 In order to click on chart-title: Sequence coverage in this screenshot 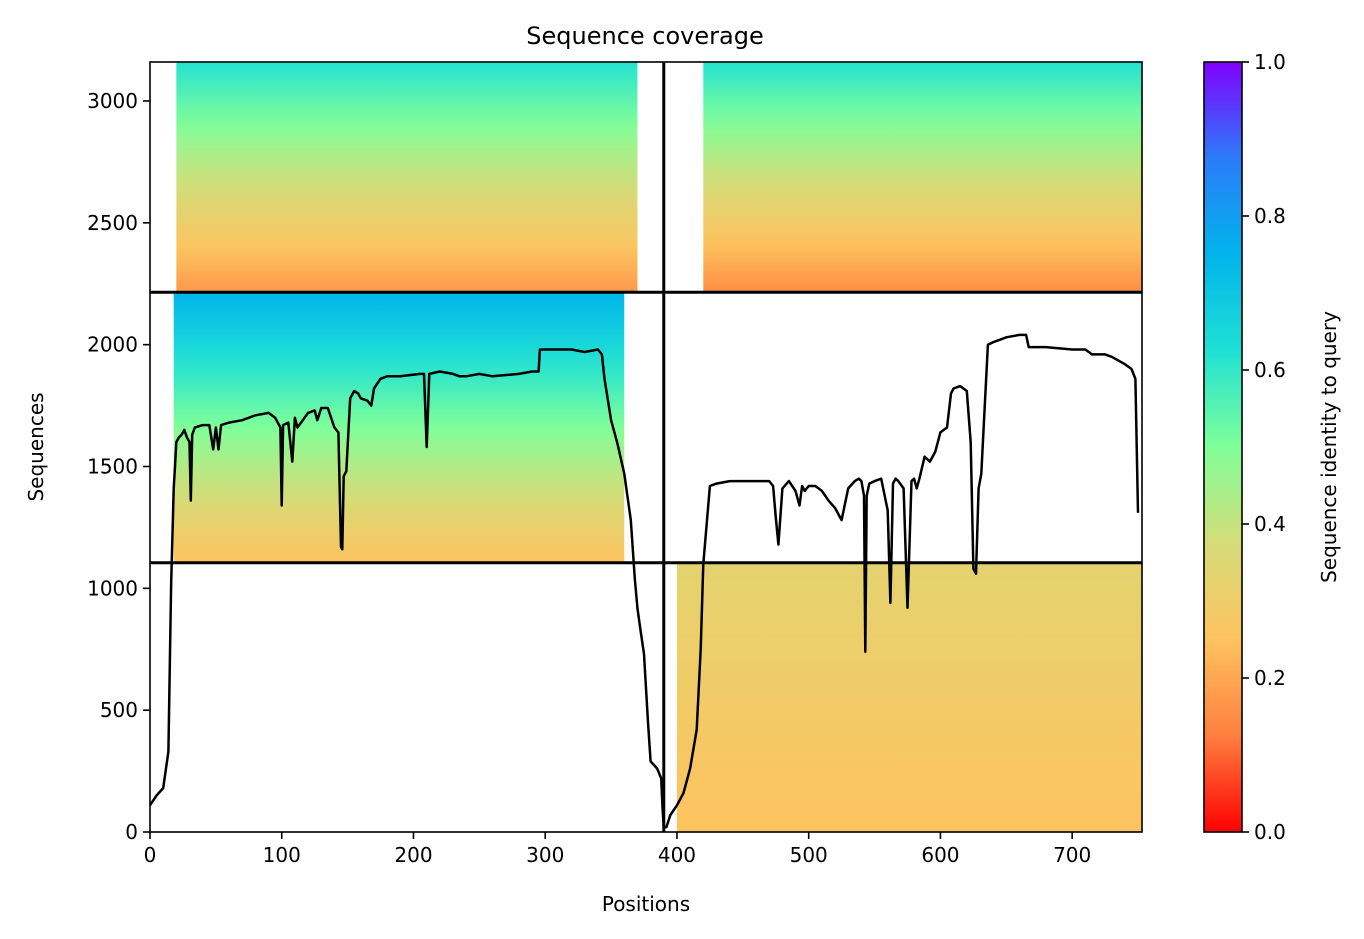, I will do `click(644, 36)`.